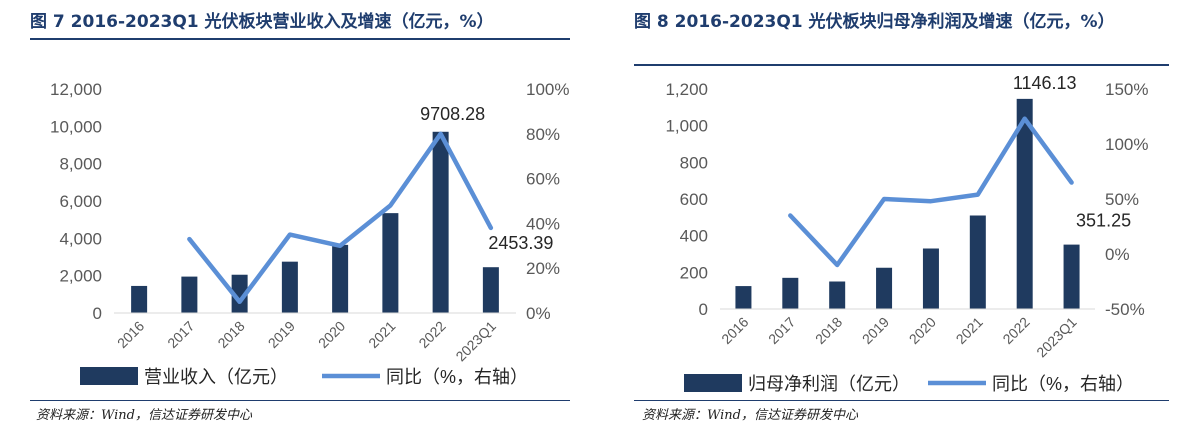 Image resolution: width=1189 pixels, height=429 pixels. What do you see at coordinates (76, 89) in the screenshot?
I see `y-left-tick-label: 12,000` at bounding box center [76, 89].